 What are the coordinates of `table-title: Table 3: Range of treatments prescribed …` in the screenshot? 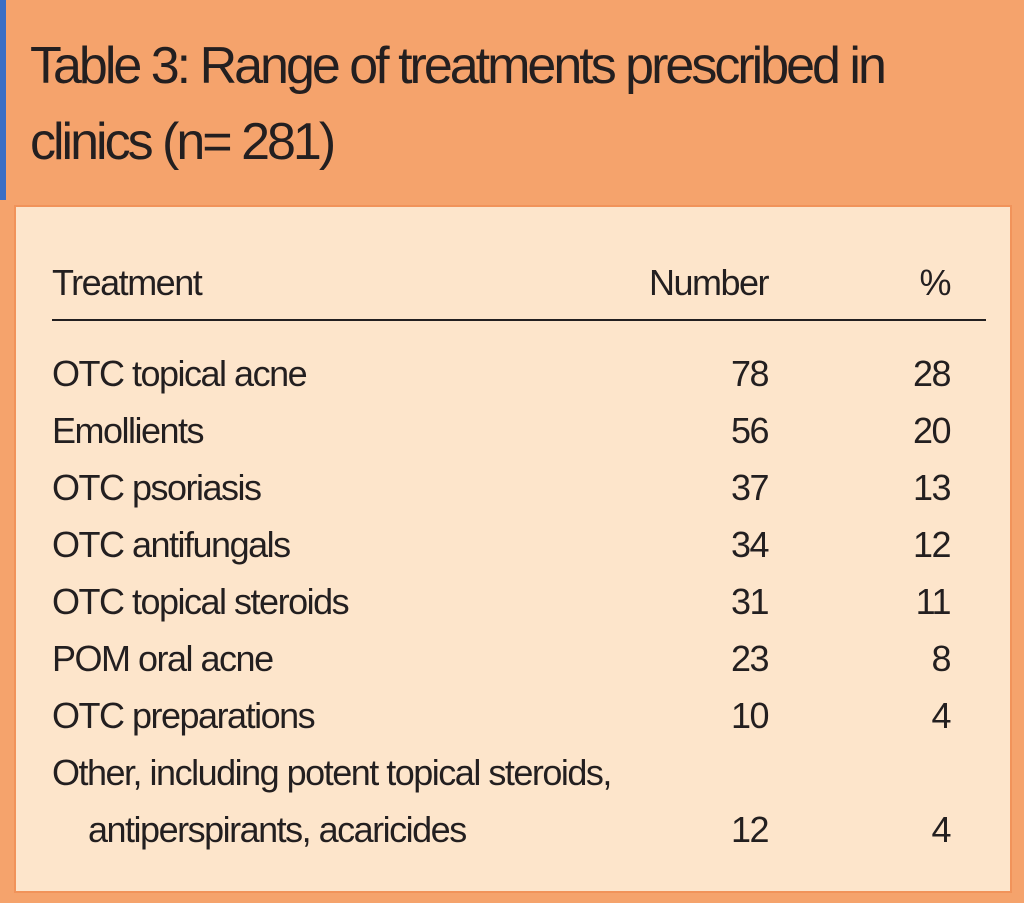 It's located at (458, 104).